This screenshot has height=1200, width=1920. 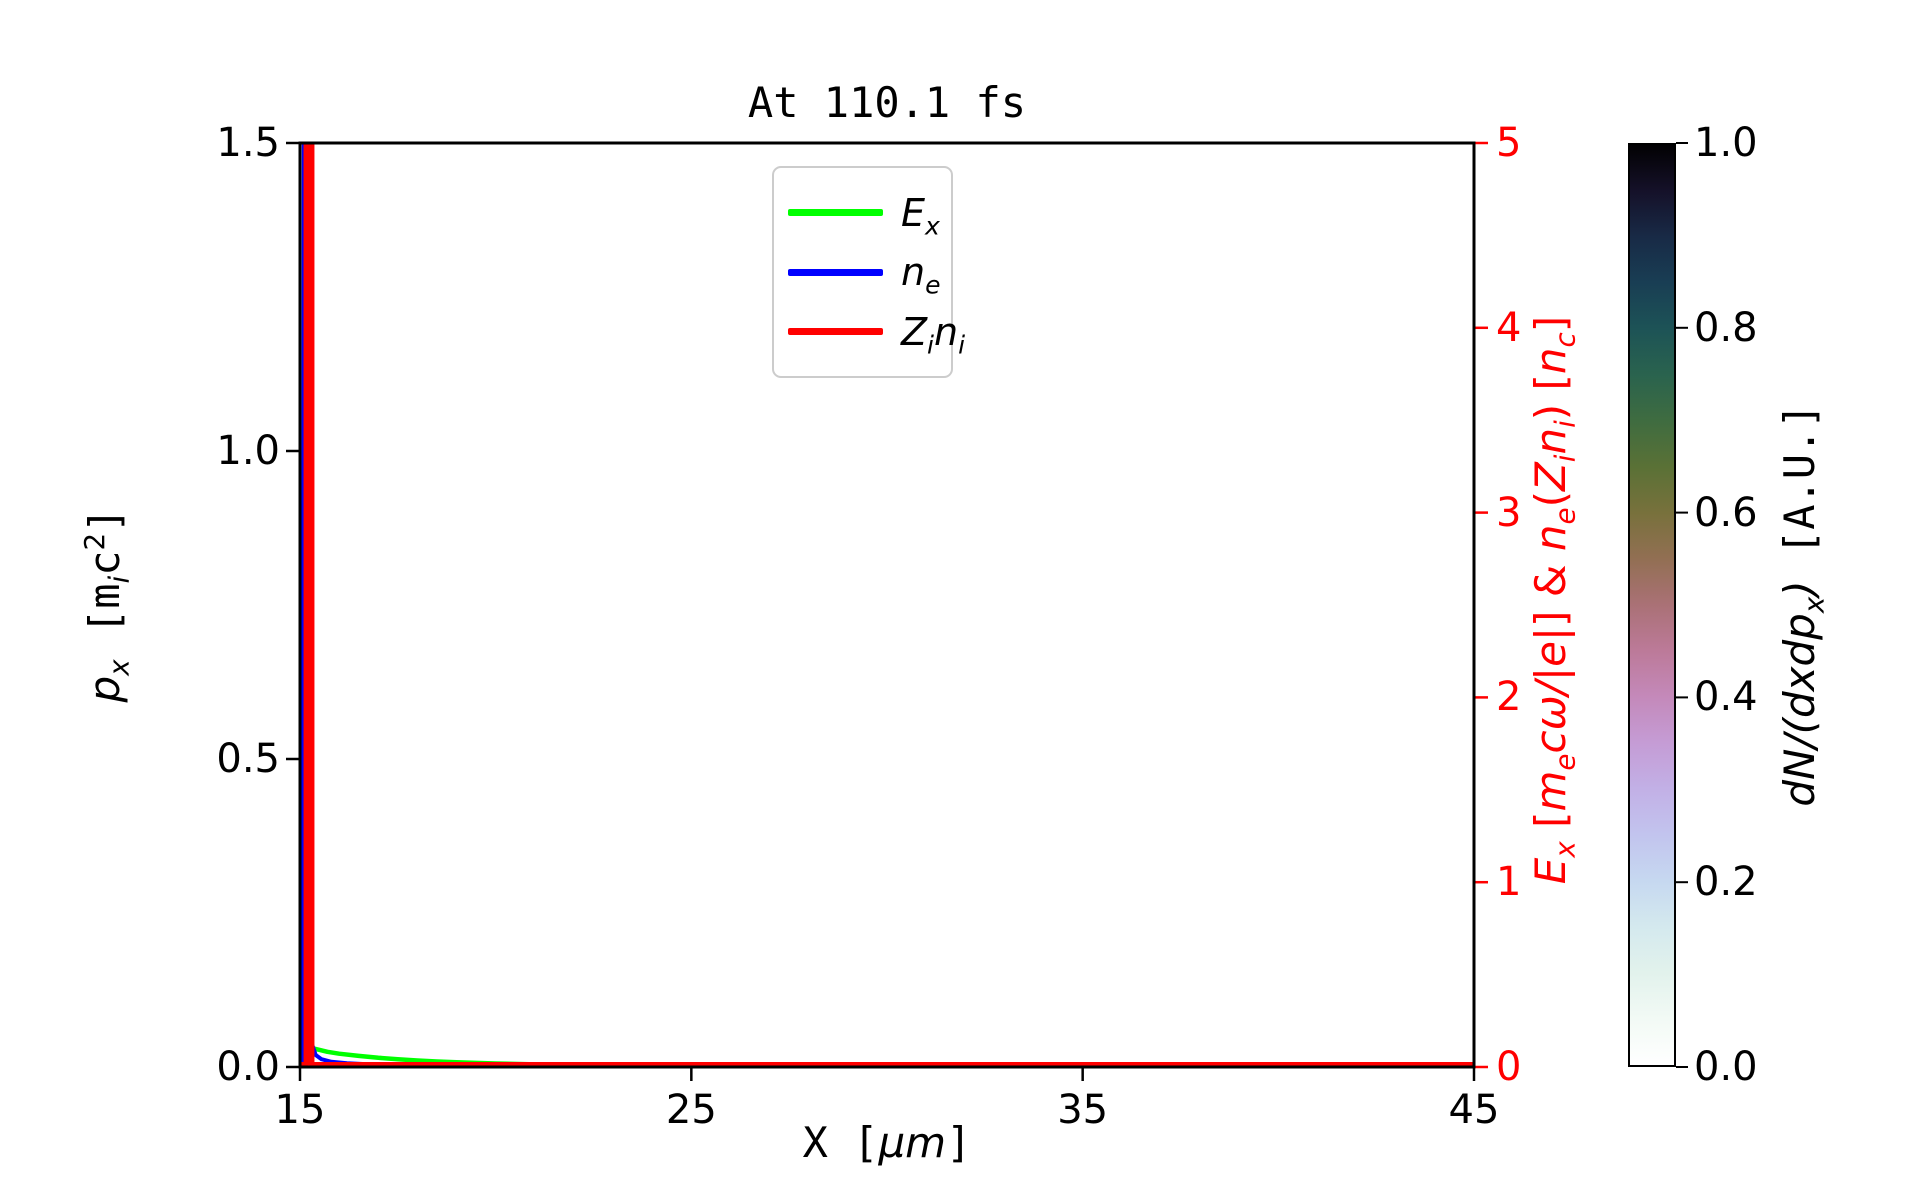 What do you see at coordinates (1509, 1067) in the screenshot?
I see `yrtick-label: 0` at bounding box center [1509, 1067].